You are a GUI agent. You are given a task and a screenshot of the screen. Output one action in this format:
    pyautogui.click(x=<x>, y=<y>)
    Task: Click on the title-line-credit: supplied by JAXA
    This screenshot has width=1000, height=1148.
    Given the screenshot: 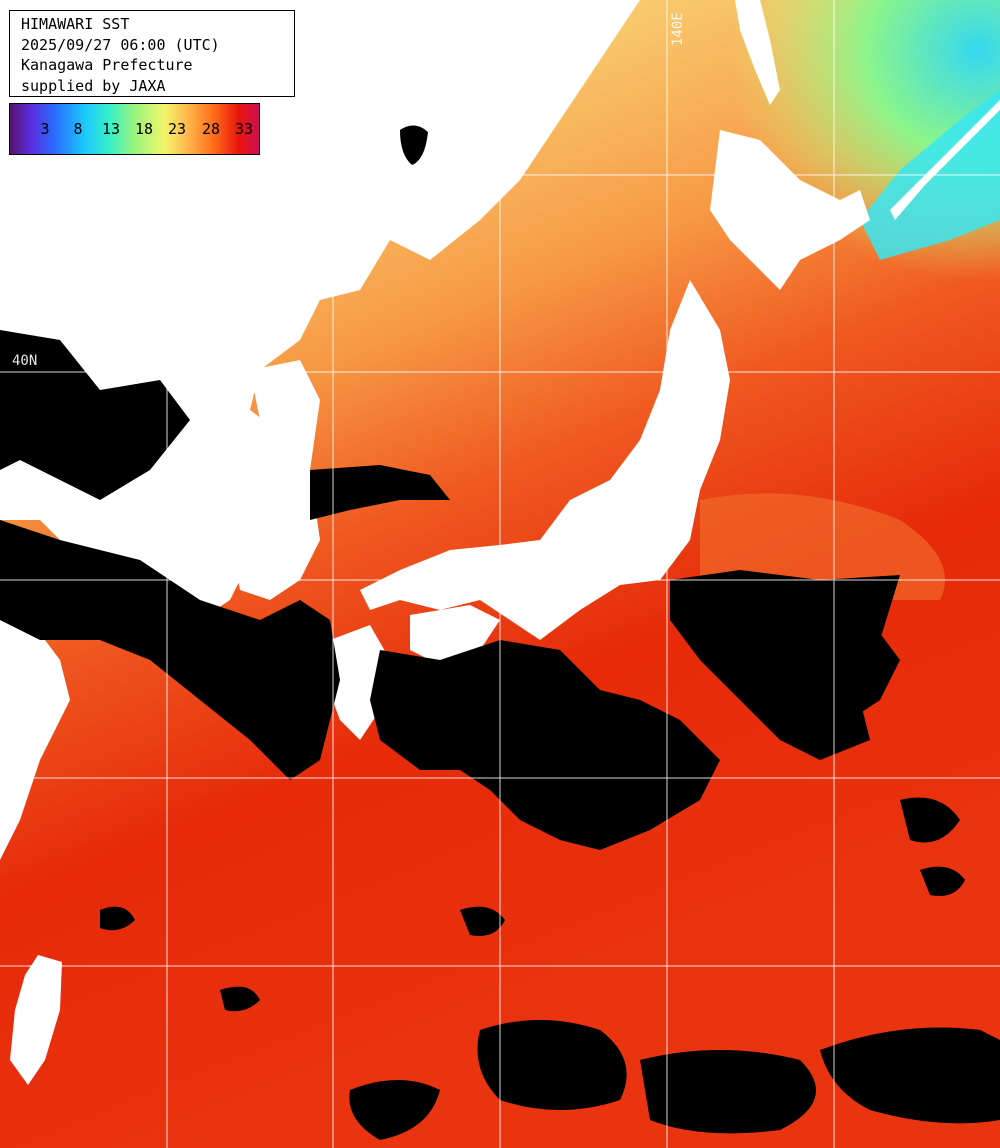 What is the action you would take?
    pyautogui.click(x=93, y=85)
    